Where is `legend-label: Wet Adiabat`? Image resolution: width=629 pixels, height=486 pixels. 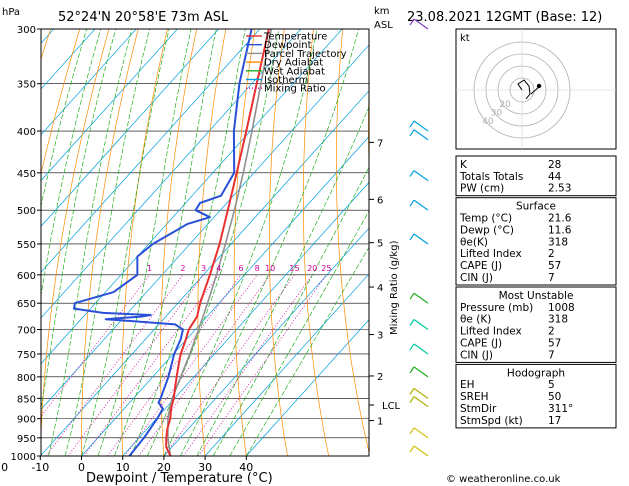
legend-label: Wet Adiabat is located at coordinates (294, 71).